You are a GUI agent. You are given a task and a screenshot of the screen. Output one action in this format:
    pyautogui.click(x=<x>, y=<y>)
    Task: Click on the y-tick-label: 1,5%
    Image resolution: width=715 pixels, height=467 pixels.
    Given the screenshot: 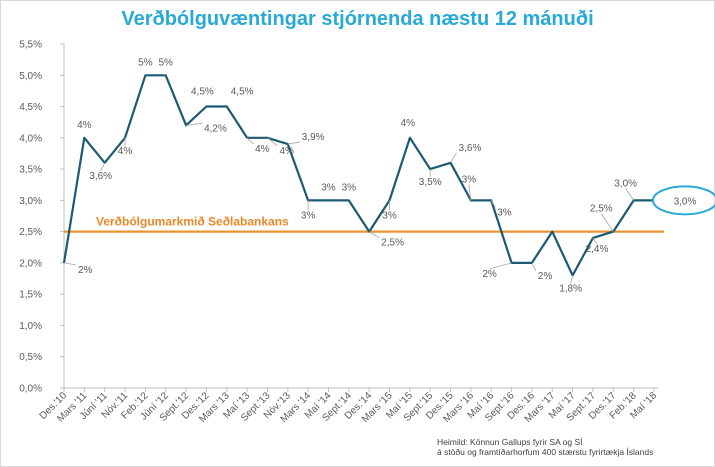 What is the action you would take?
    pyautogui.click(x=30, y=295)
    